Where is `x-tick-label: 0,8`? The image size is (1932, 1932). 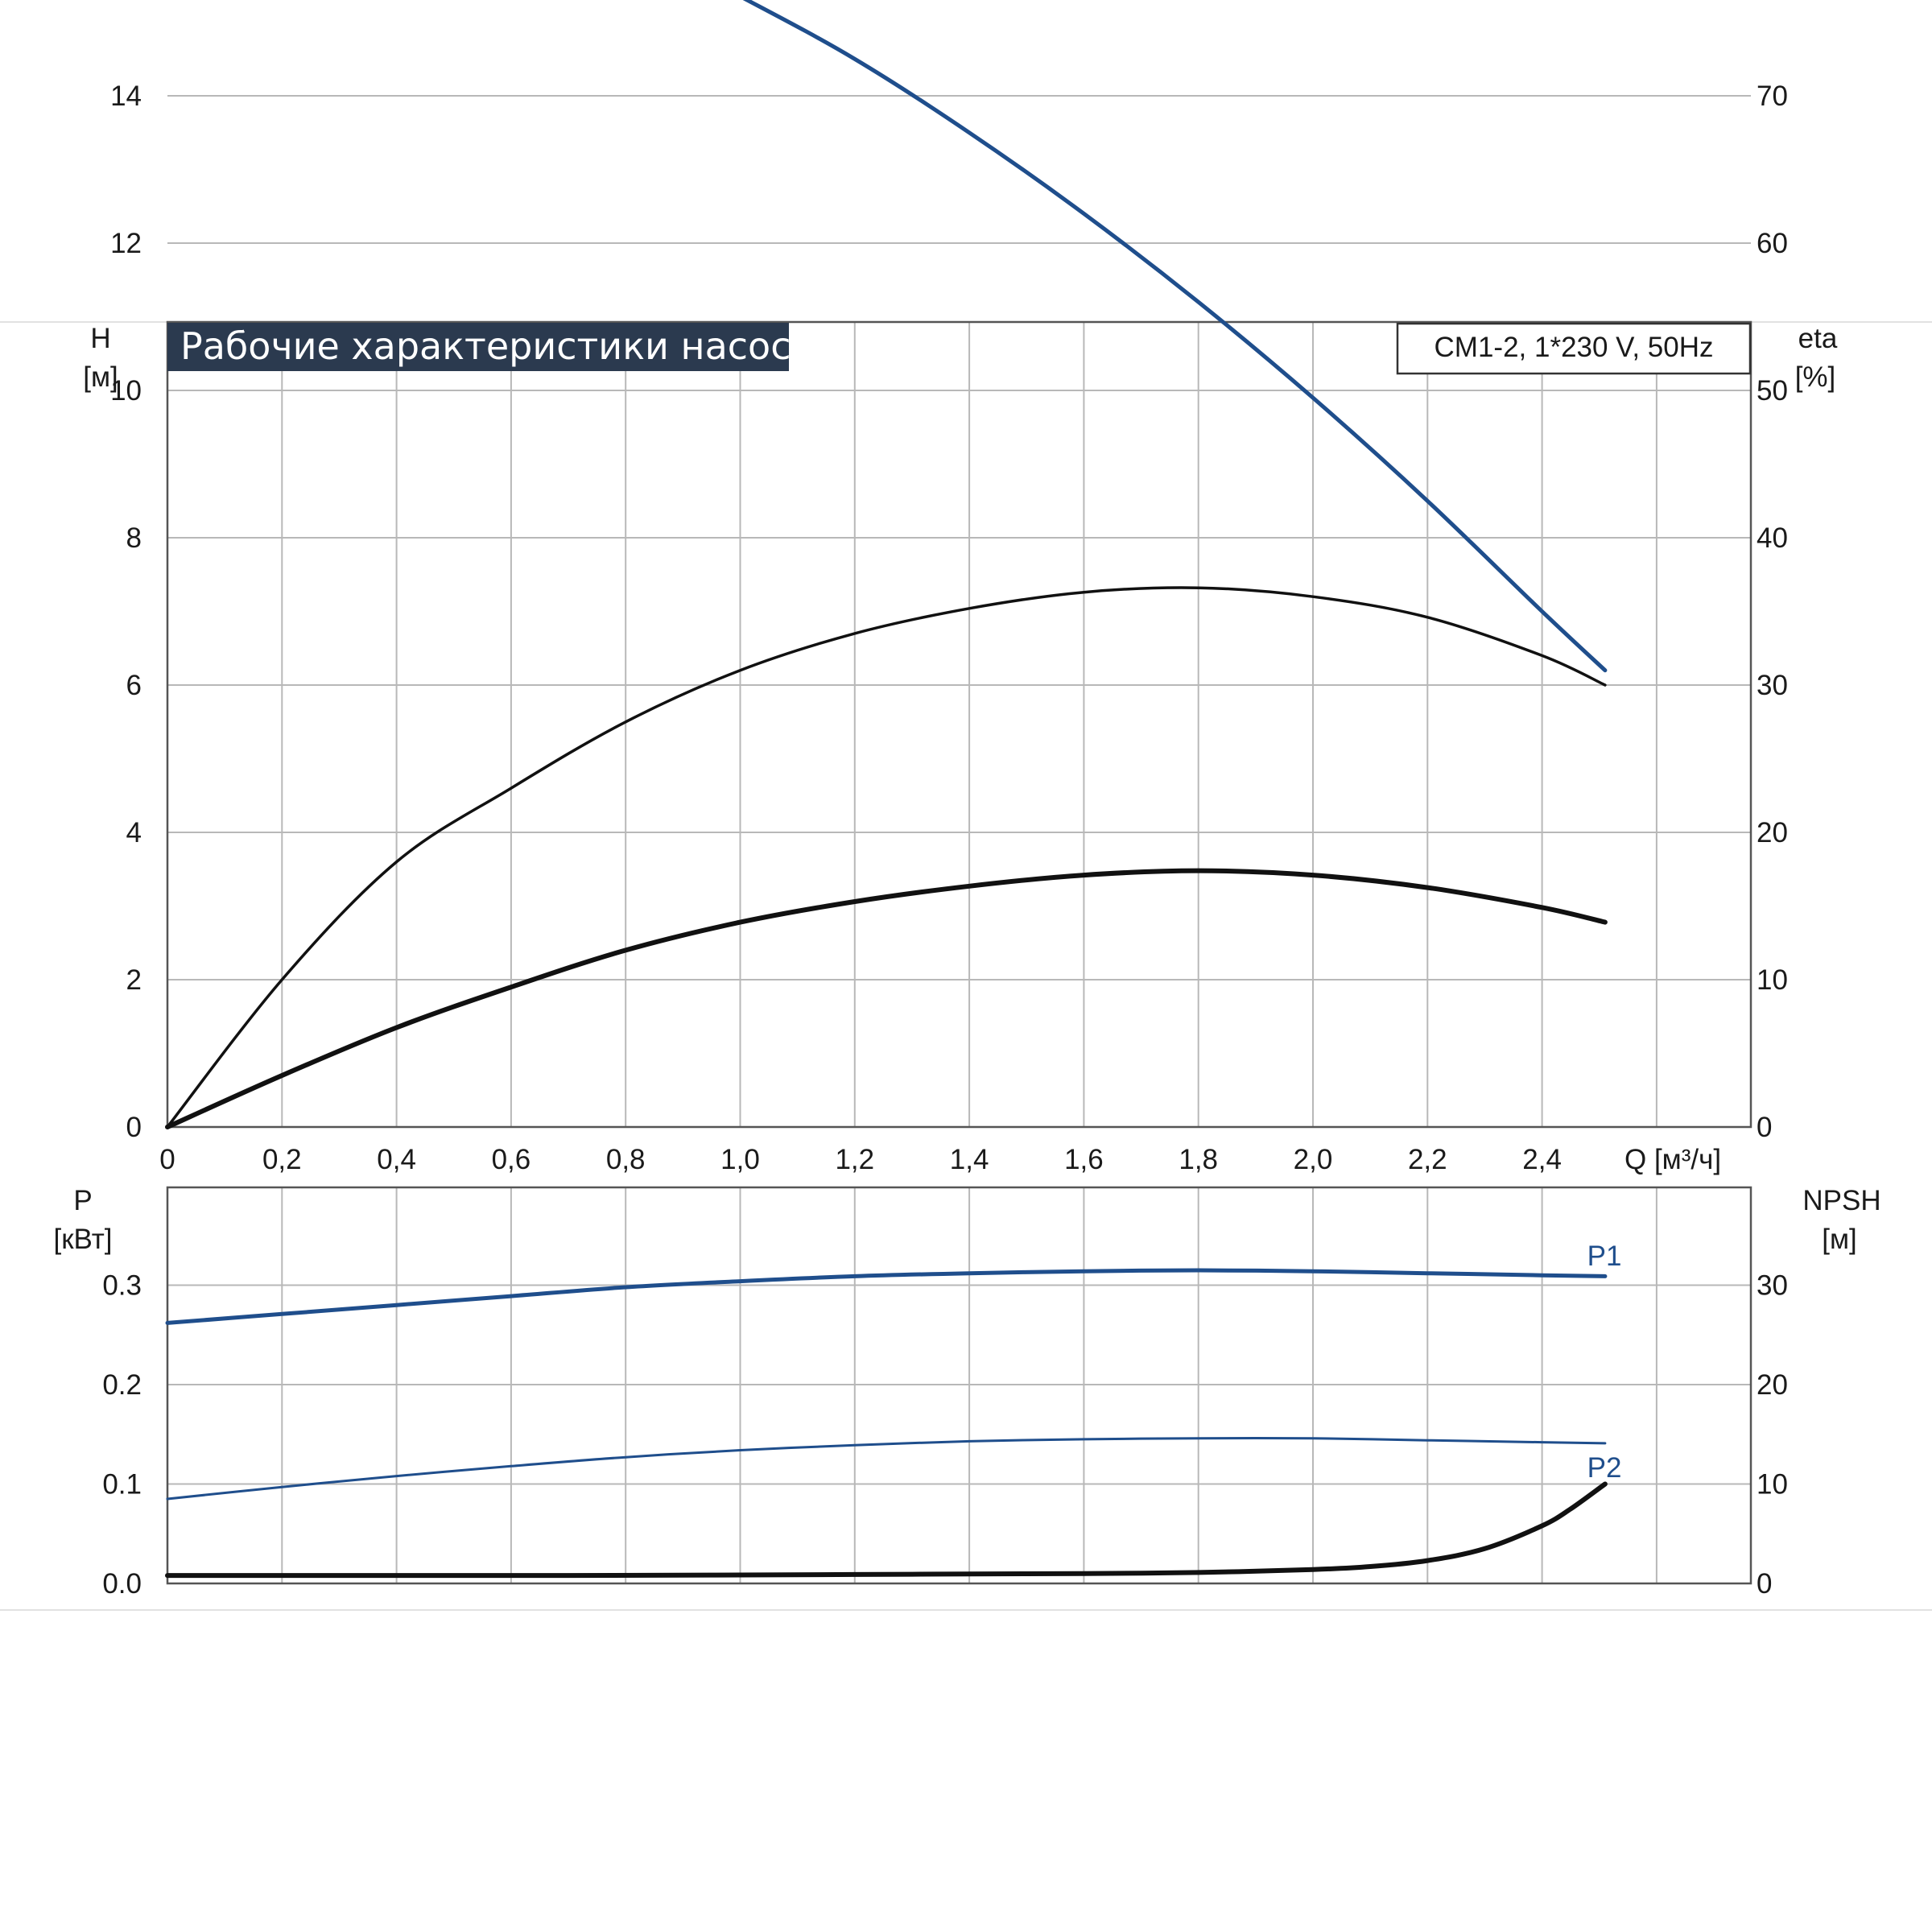
x-tick-label: 0,8 is located at coordinates (626, 1159).